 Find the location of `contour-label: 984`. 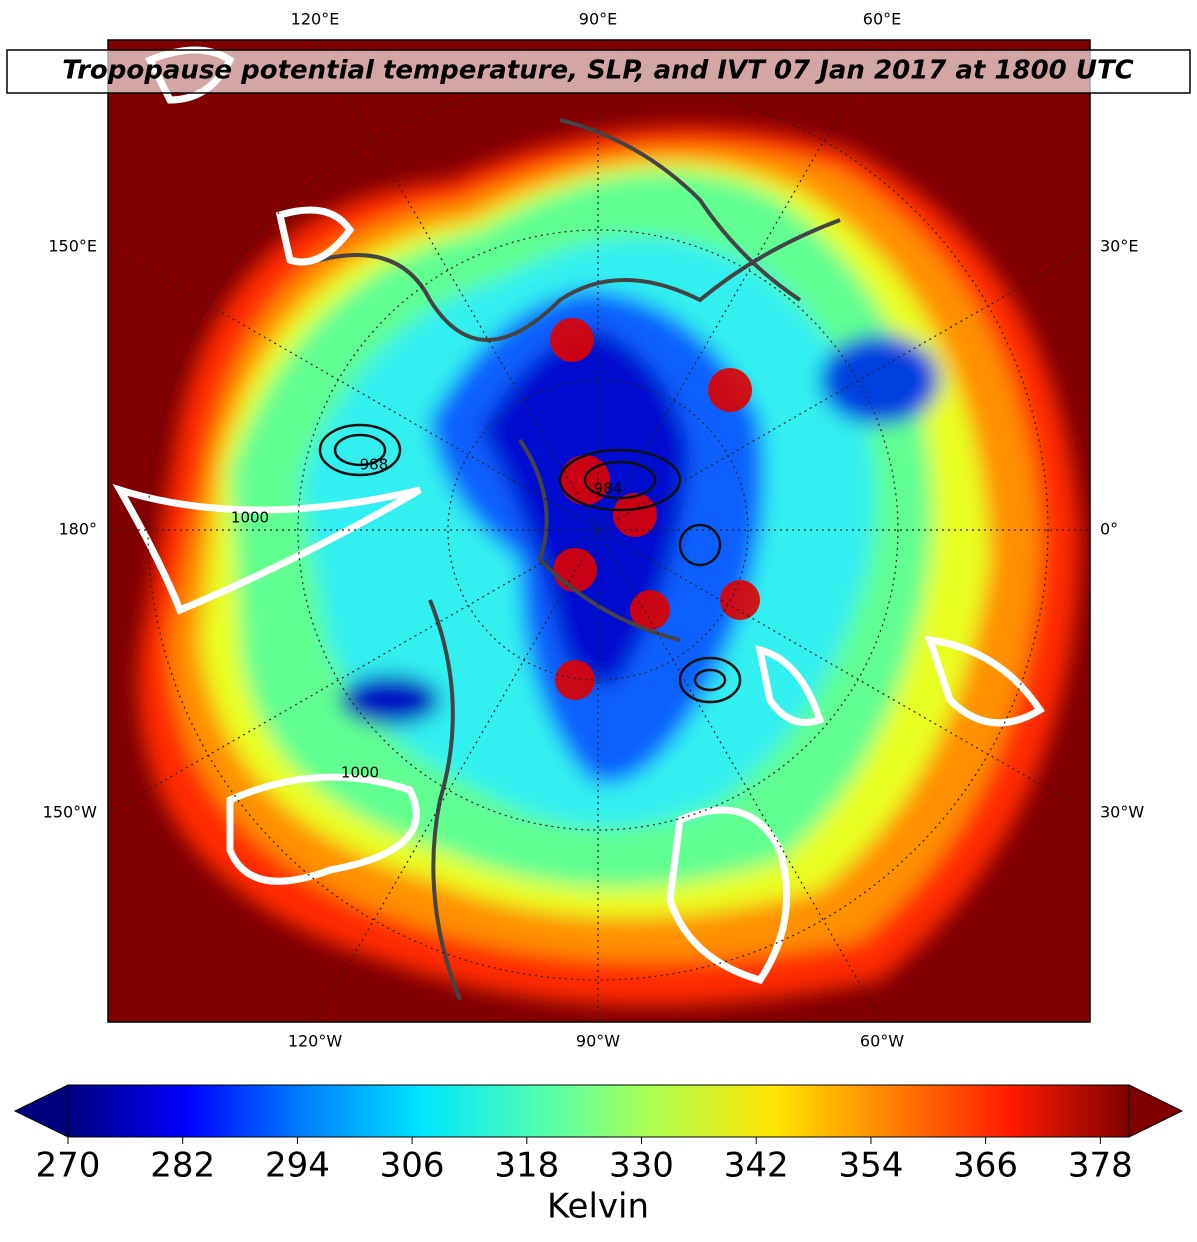

contour-label: 984 is located at coordinates (608, 489).